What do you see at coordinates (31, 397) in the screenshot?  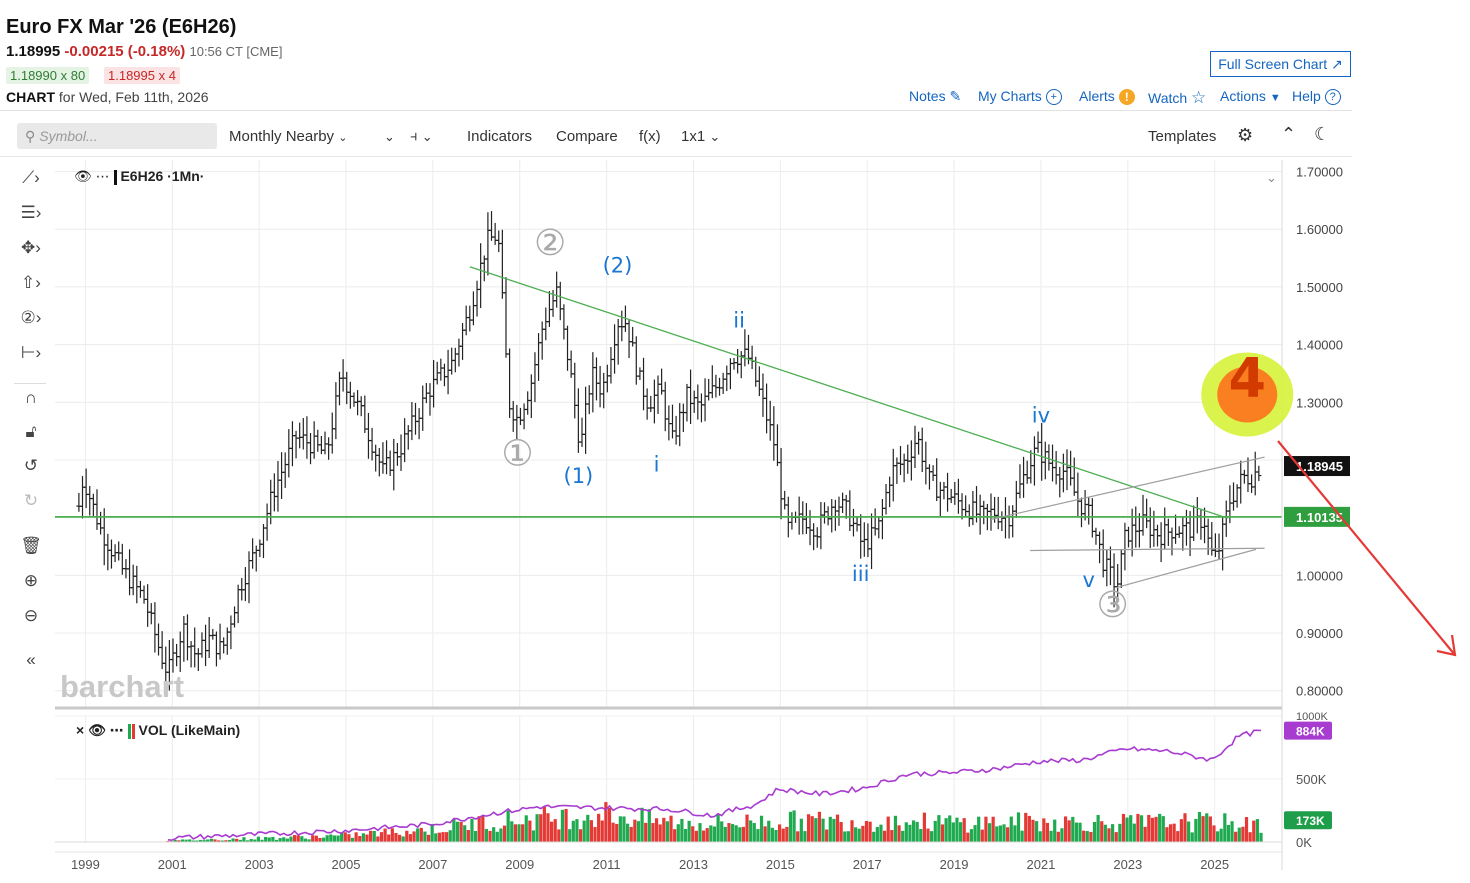 I see `magnet-icon: ∩` at bounding box center [31, 397].